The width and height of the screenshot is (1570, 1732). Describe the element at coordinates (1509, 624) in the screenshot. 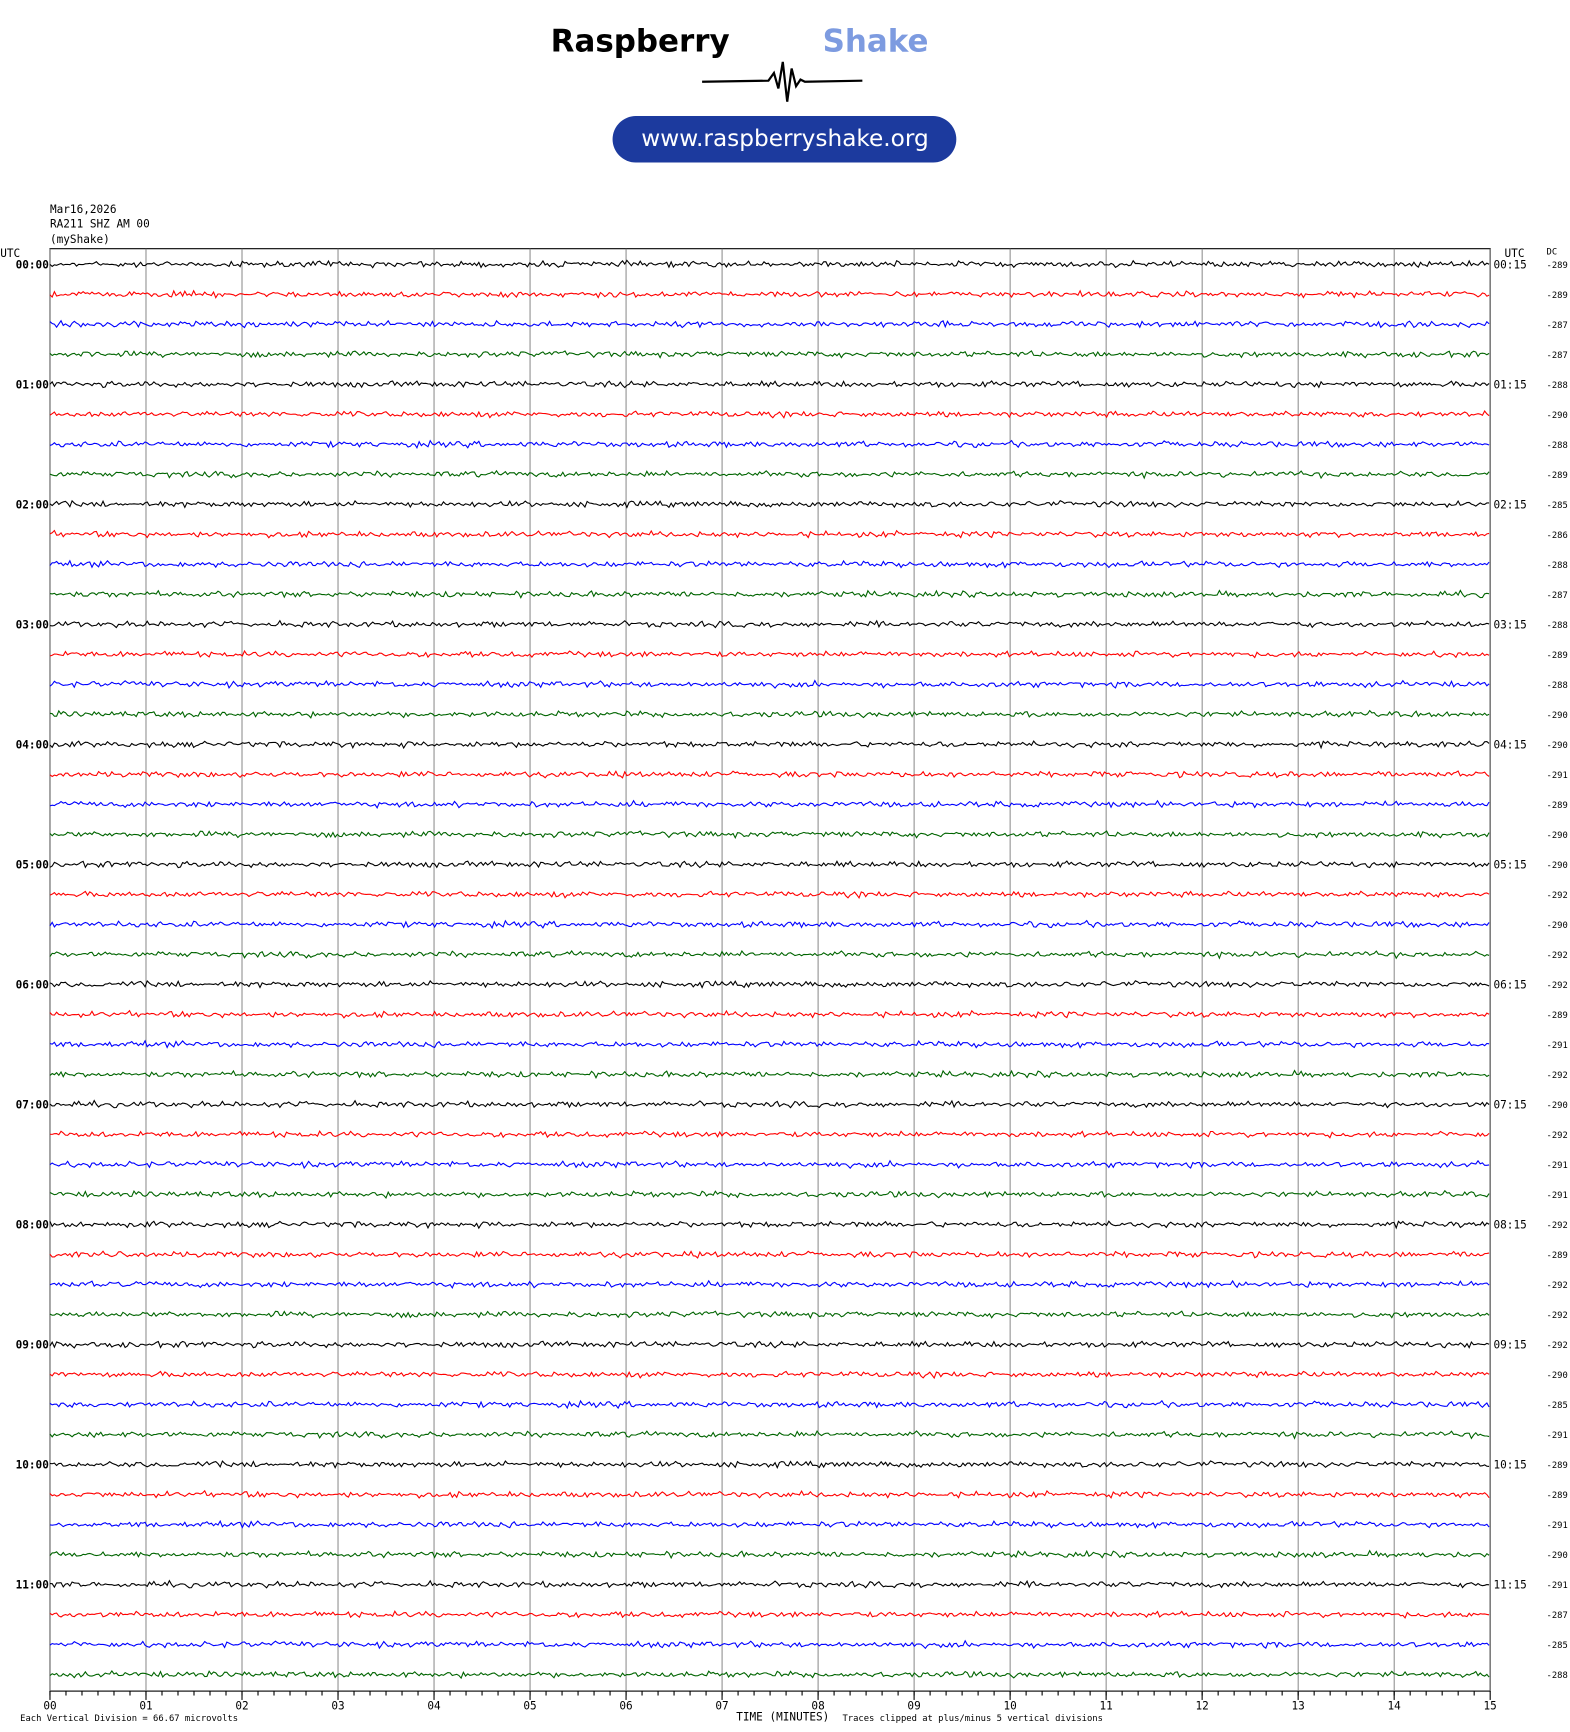

I see `right-time-label: 03:15` at that location.